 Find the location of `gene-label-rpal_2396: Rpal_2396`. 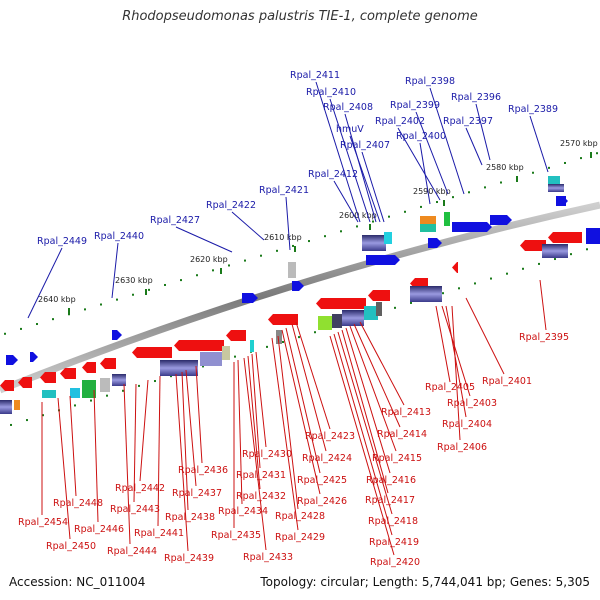

gene-label-rpal_2396: Rpal_2396 is located at coordinates (476, 97).